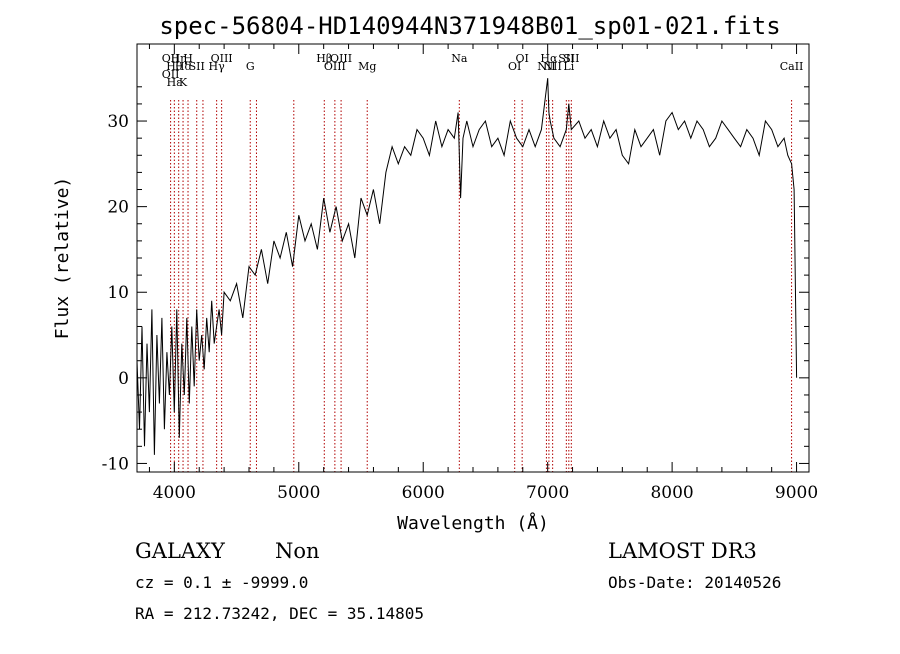 The width and height of the screenshot is (900, 654). Describe the element at coordinates (298, 493) in the screenshot. I see `x-tick-label: 5000` at that location.